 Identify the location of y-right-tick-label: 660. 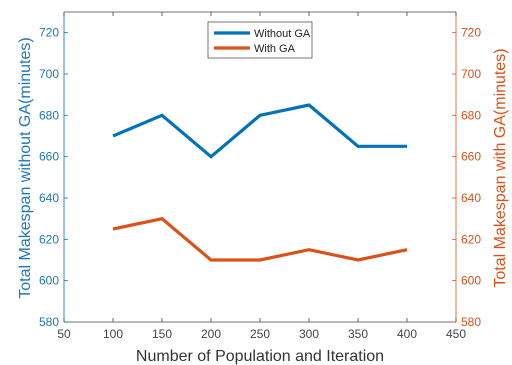
(471, 157).